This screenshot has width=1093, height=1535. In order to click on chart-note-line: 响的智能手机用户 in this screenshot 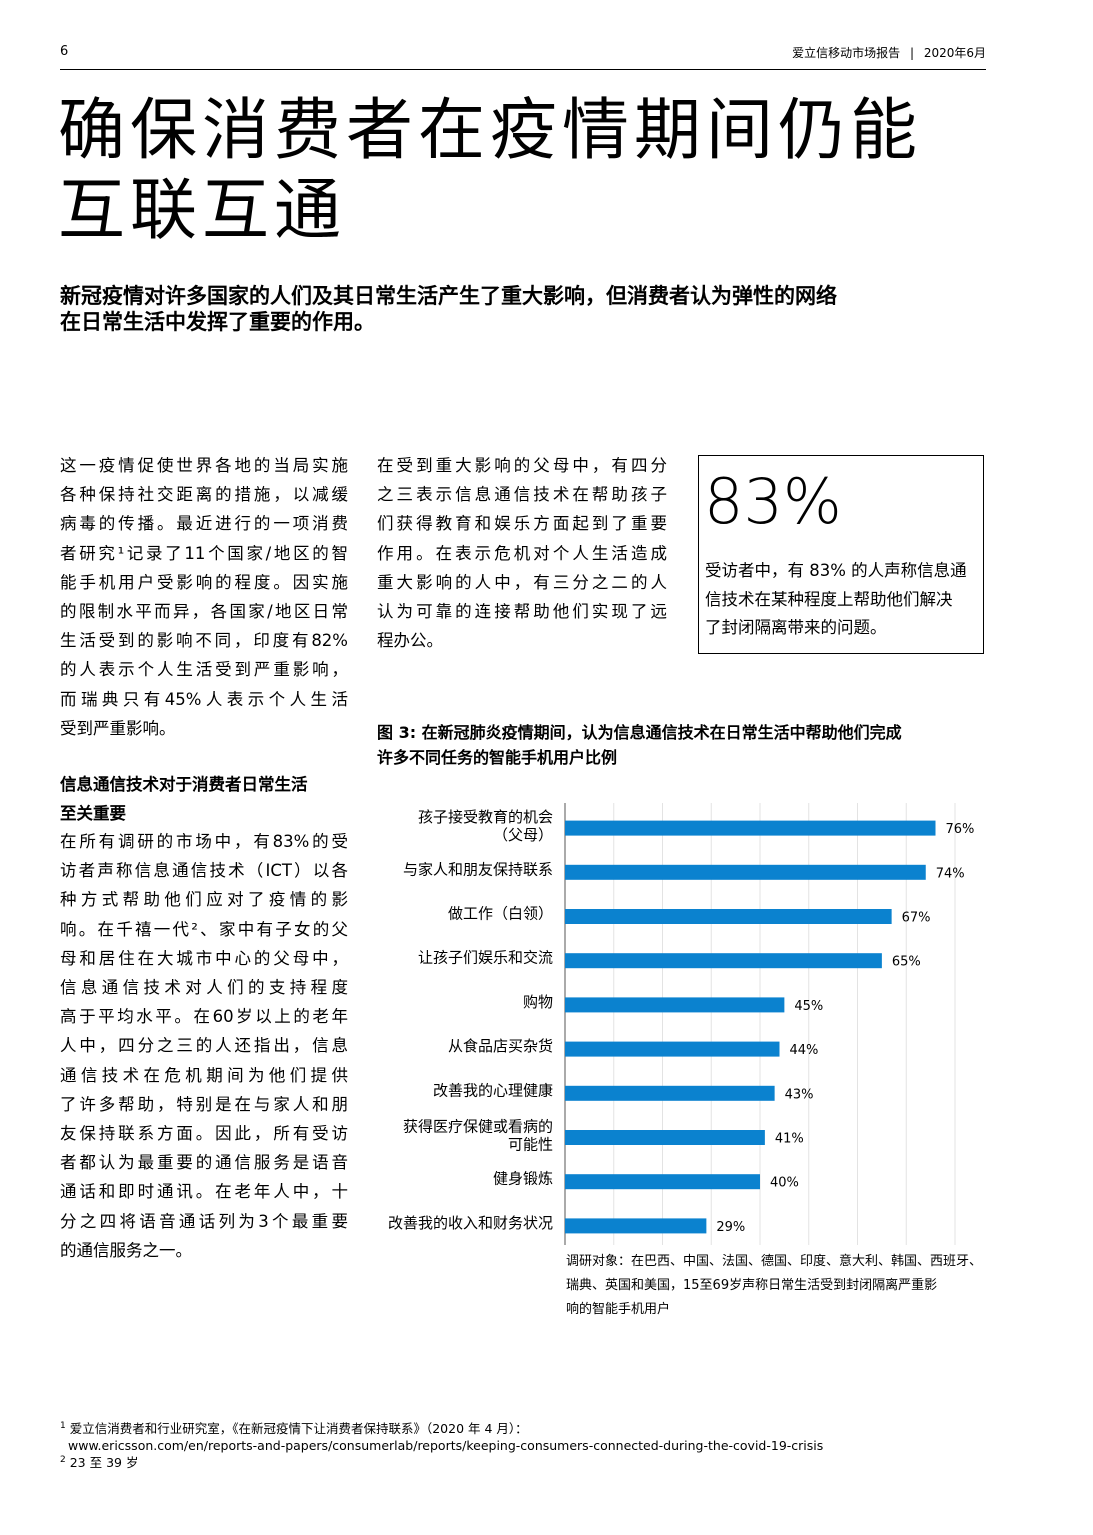, I will do `click(618, 1309)`.